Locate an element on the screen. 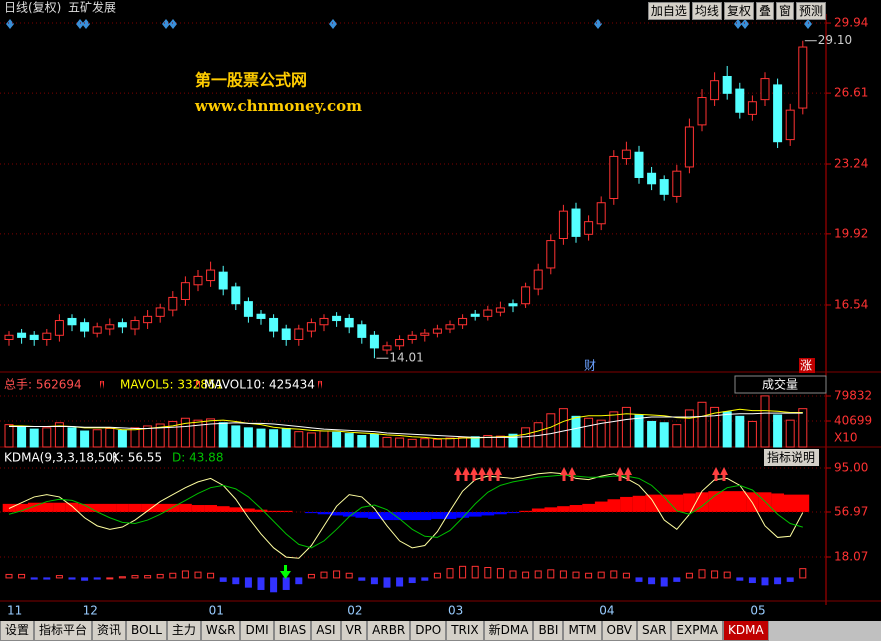  tab: 设置 is located at coordinates (17, 631).